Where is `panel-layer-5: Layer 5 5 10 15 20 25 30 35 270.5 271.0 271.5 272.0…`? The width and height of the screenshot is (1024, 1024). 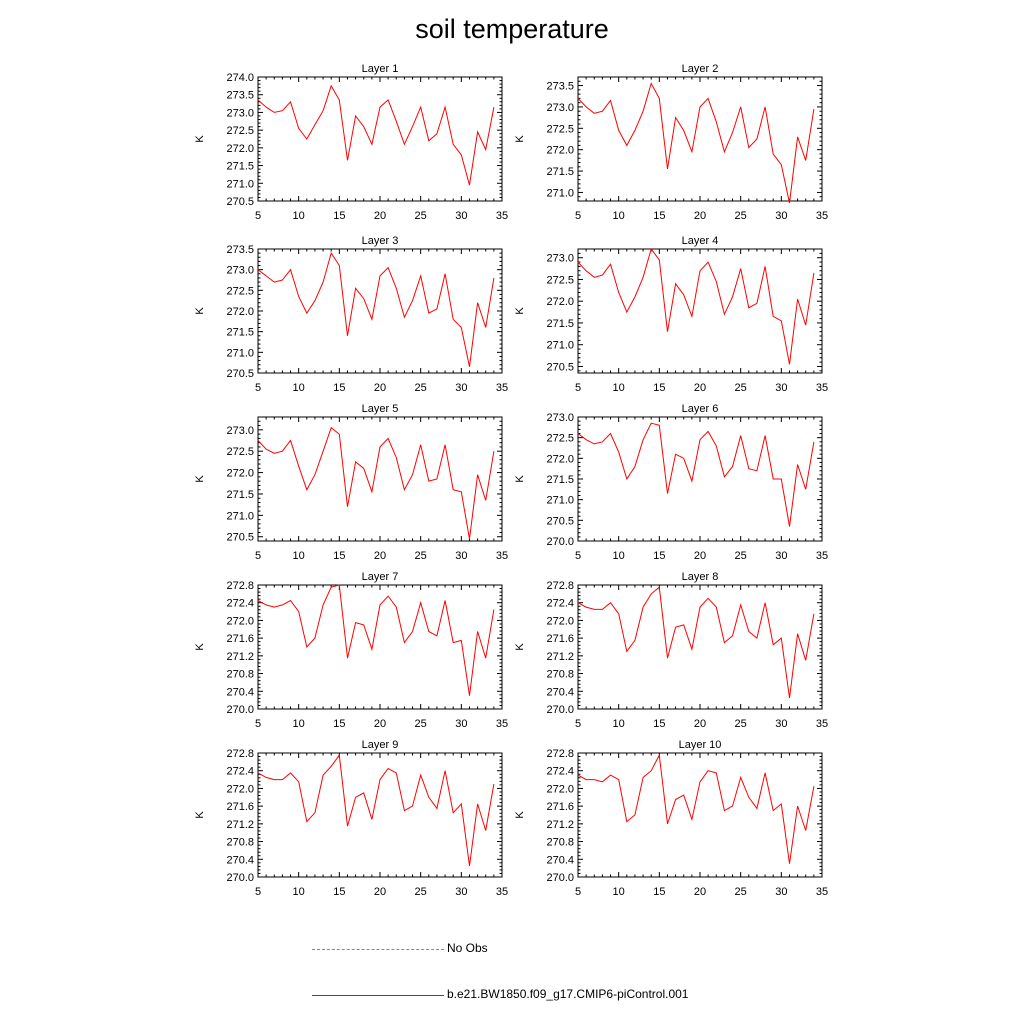
panel-layer-5: Layer 5 5 10 15 20 25 30 35 270.5 271.0 271.5 272.0… is located at coordinates (351, 482).